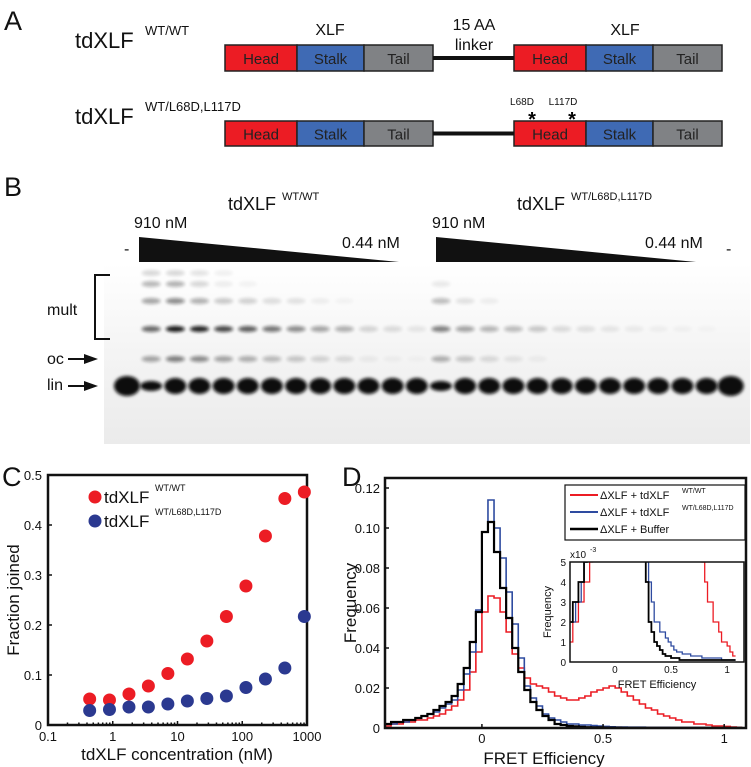  What do you see at coordinates (563, 603) in the screenshot?
I see `inset-y-tick-label: 3` at bounding box center [563, 603].